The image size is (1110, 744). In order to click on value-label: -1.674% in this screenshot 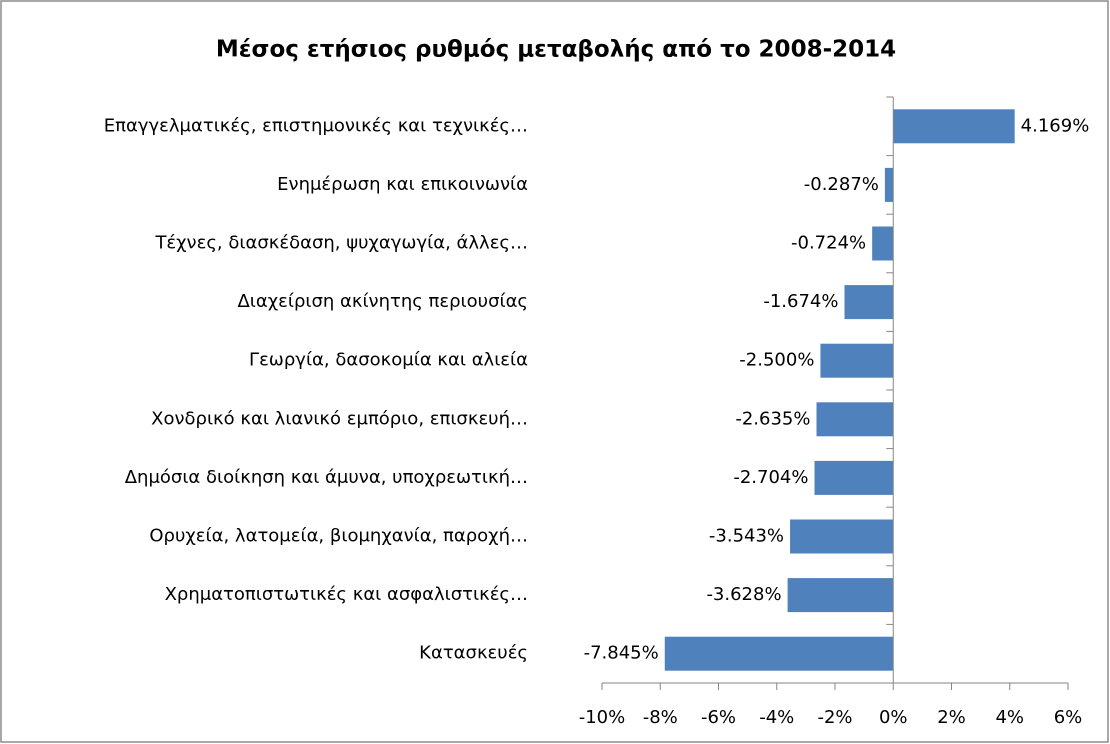, I will do `click(800, 301)`.